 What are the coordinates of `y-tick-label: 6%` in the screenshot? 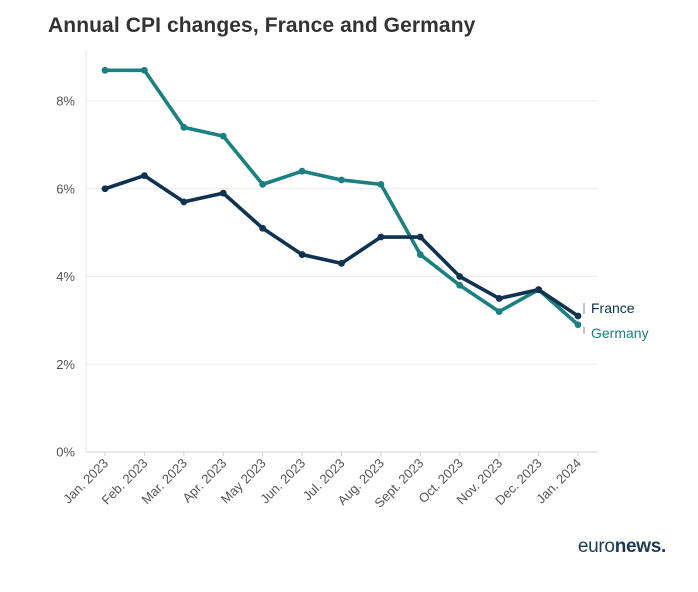 It's located at (65, 188).